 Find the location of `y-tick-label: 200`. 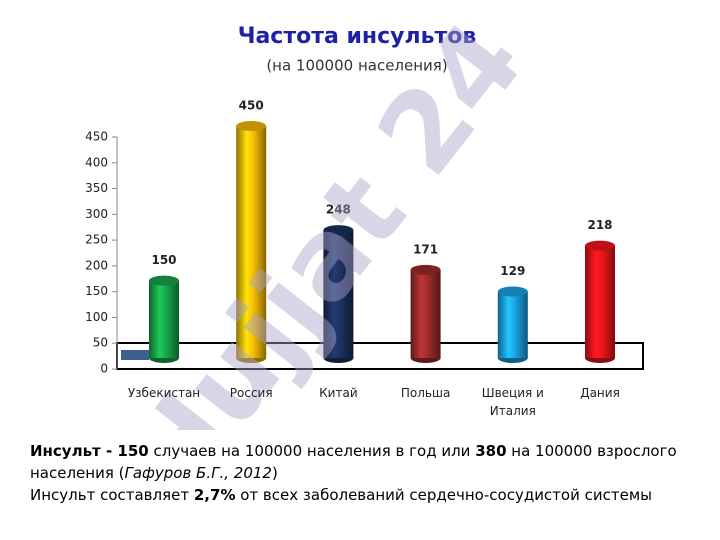

y-tick-label: 200 is located at coordinates (96, 265).